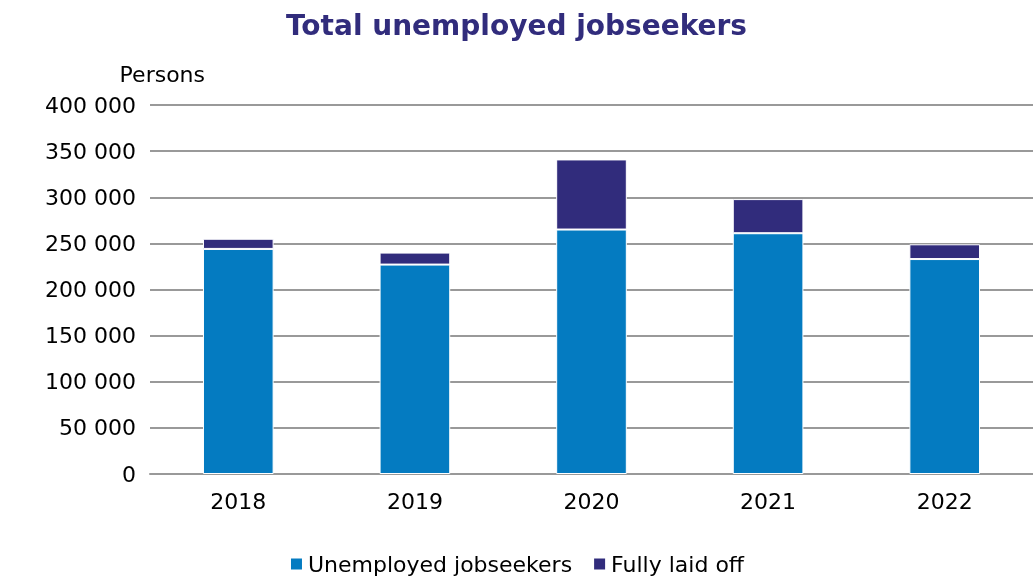 The width and height of the screenshot is (1033, 580). Describe the element at coordinates (238, 501) in the screenshot. I see `x-tick-label: 2018` at that location.